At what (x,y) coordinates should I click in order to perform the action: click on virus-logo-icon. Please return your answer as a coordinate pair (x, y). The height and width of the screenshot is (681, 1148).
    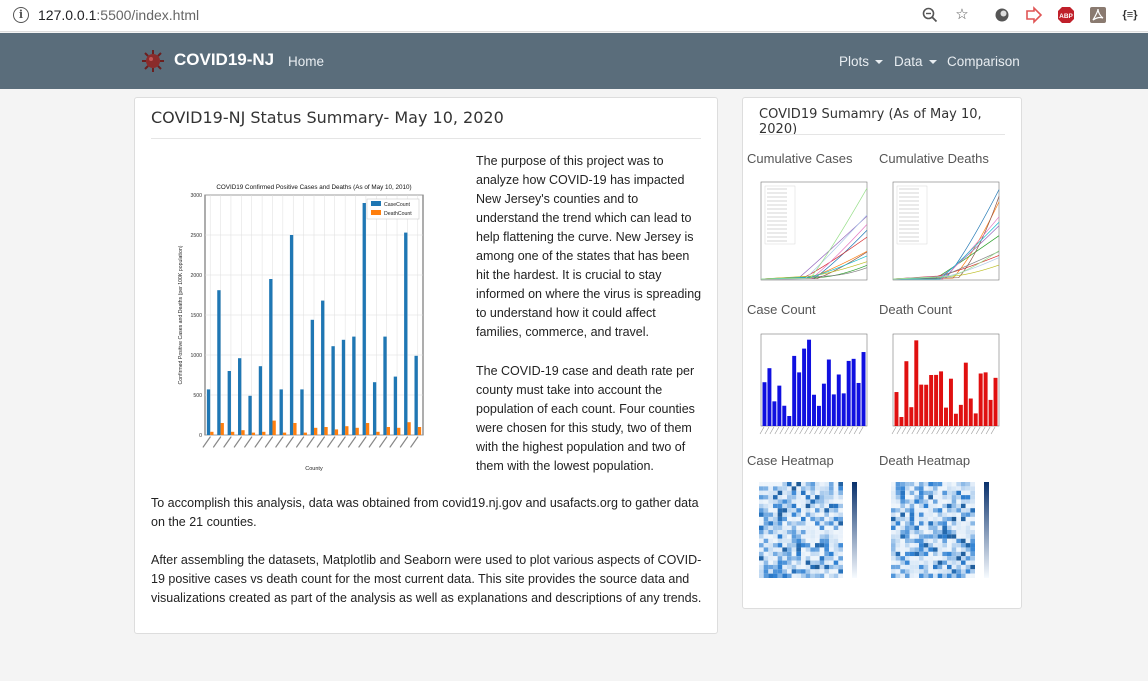
    Looking at the image, I should click on (153, 61).